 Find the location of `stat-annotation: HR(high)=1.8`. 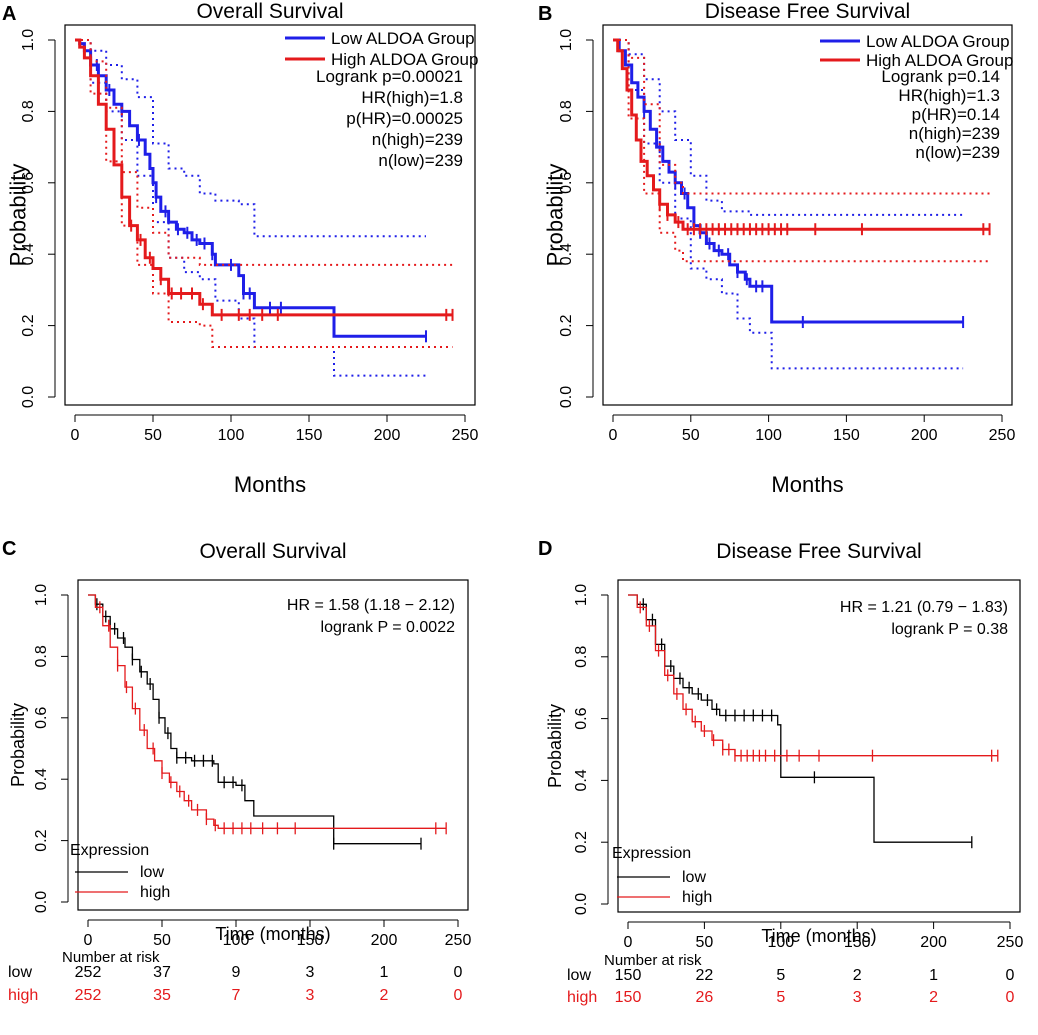

stat-annotation: HR(high)=1.8 is located at coordinates (412, 97).